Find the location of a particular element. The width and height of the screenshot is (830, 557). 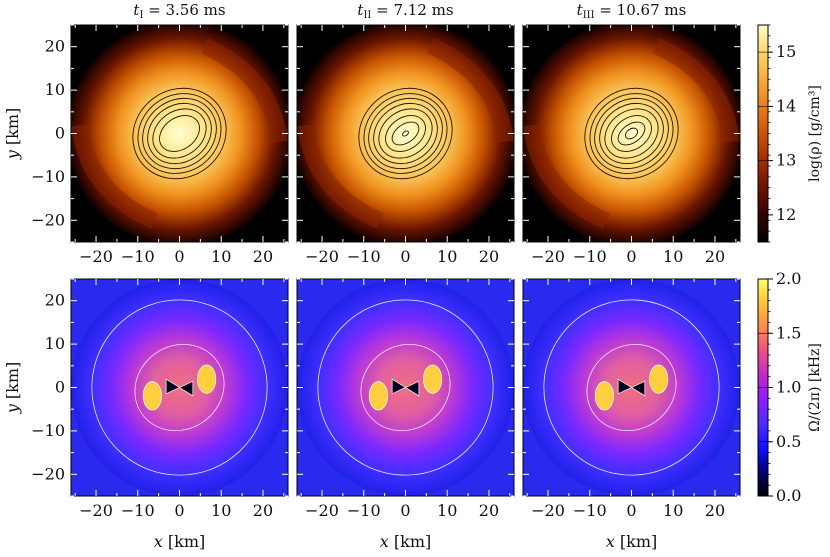

colorbar-density: 12 13 14 15 log(ρ) [g/cm³] is located at coordinates (790, 133).